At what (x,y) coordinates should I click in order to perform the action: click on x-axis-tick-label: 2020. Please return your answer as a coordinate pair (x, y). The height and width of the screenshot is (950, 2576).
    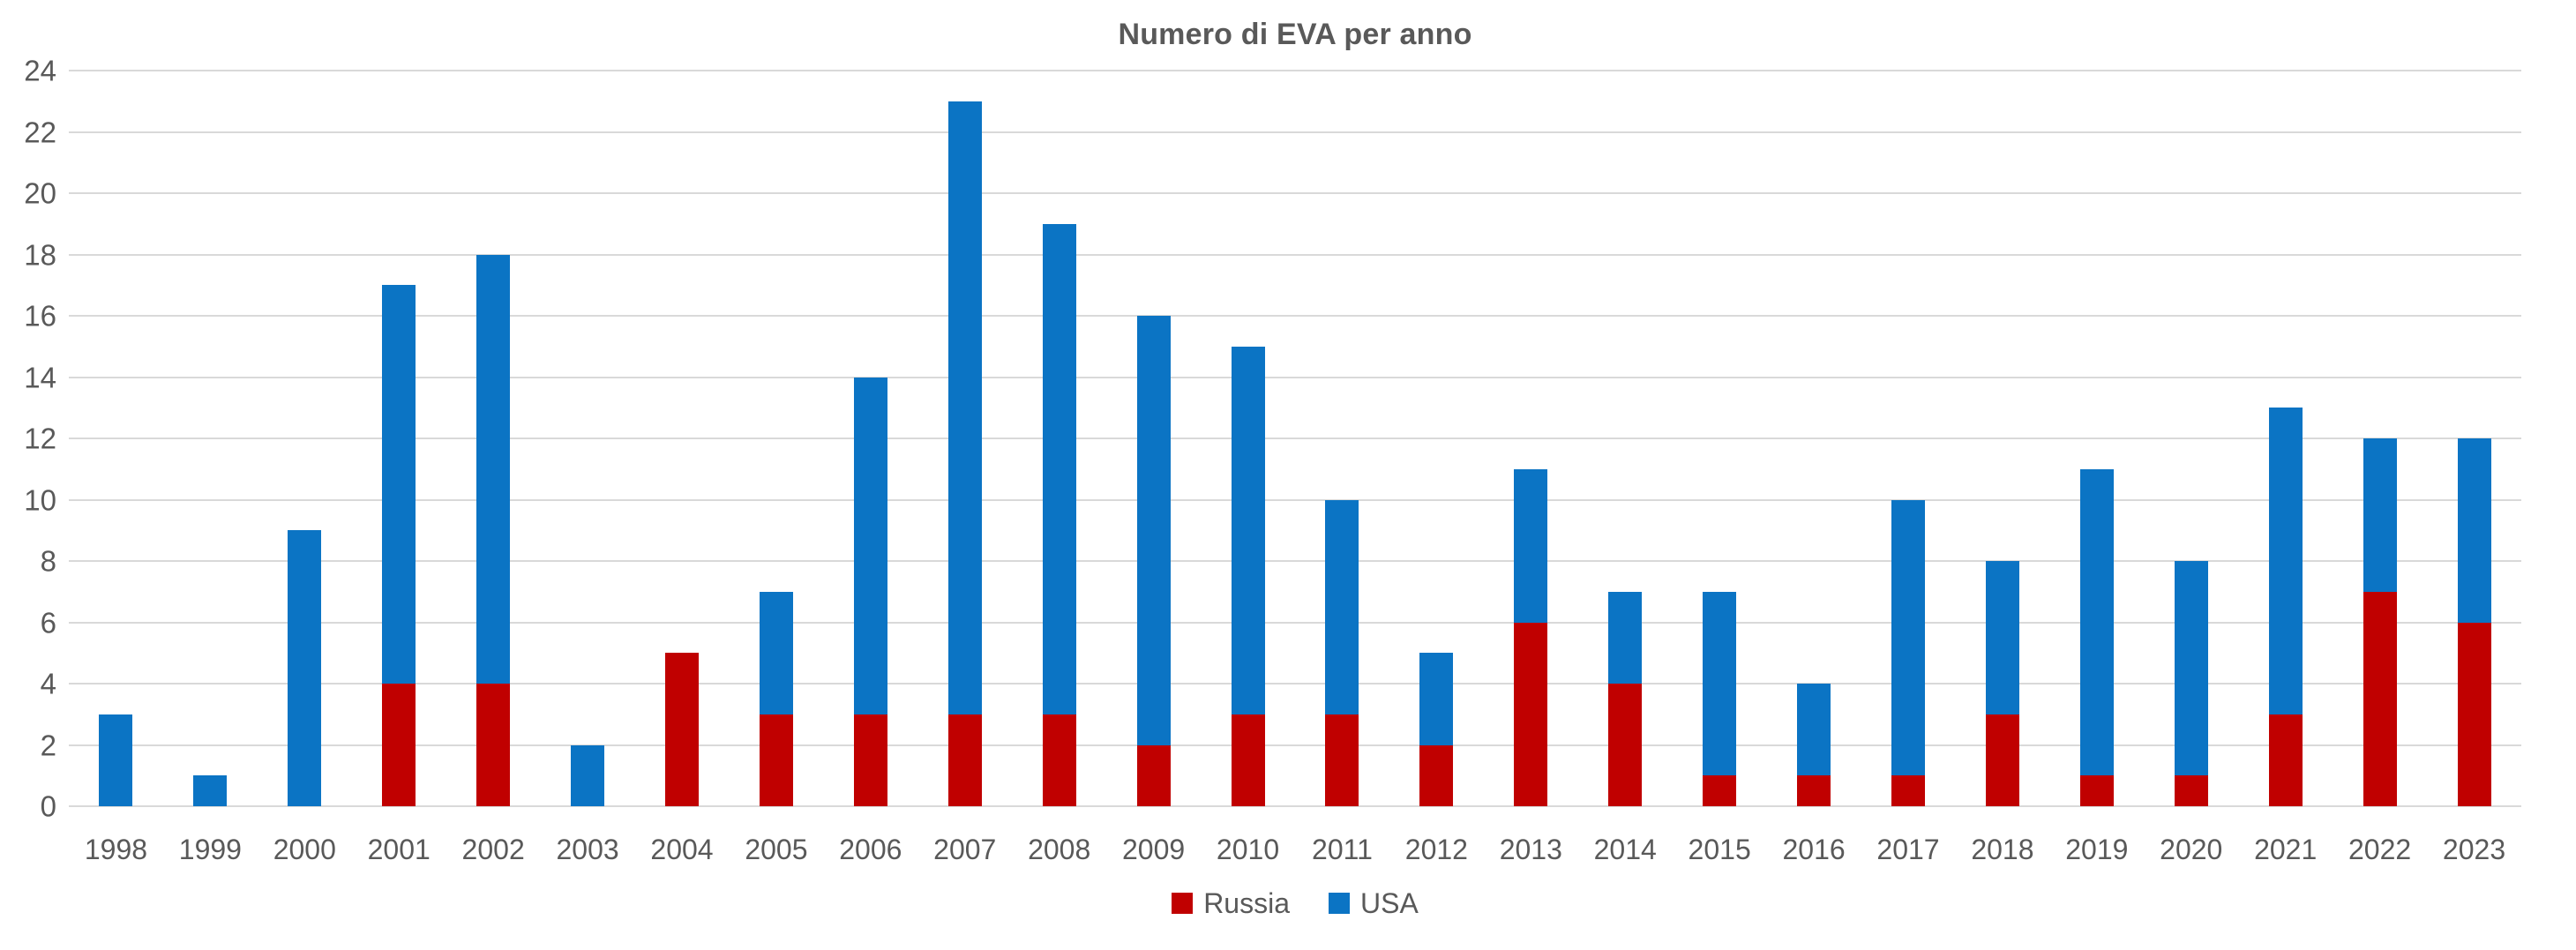
    Looking at the image, I should click on (2192, 849).